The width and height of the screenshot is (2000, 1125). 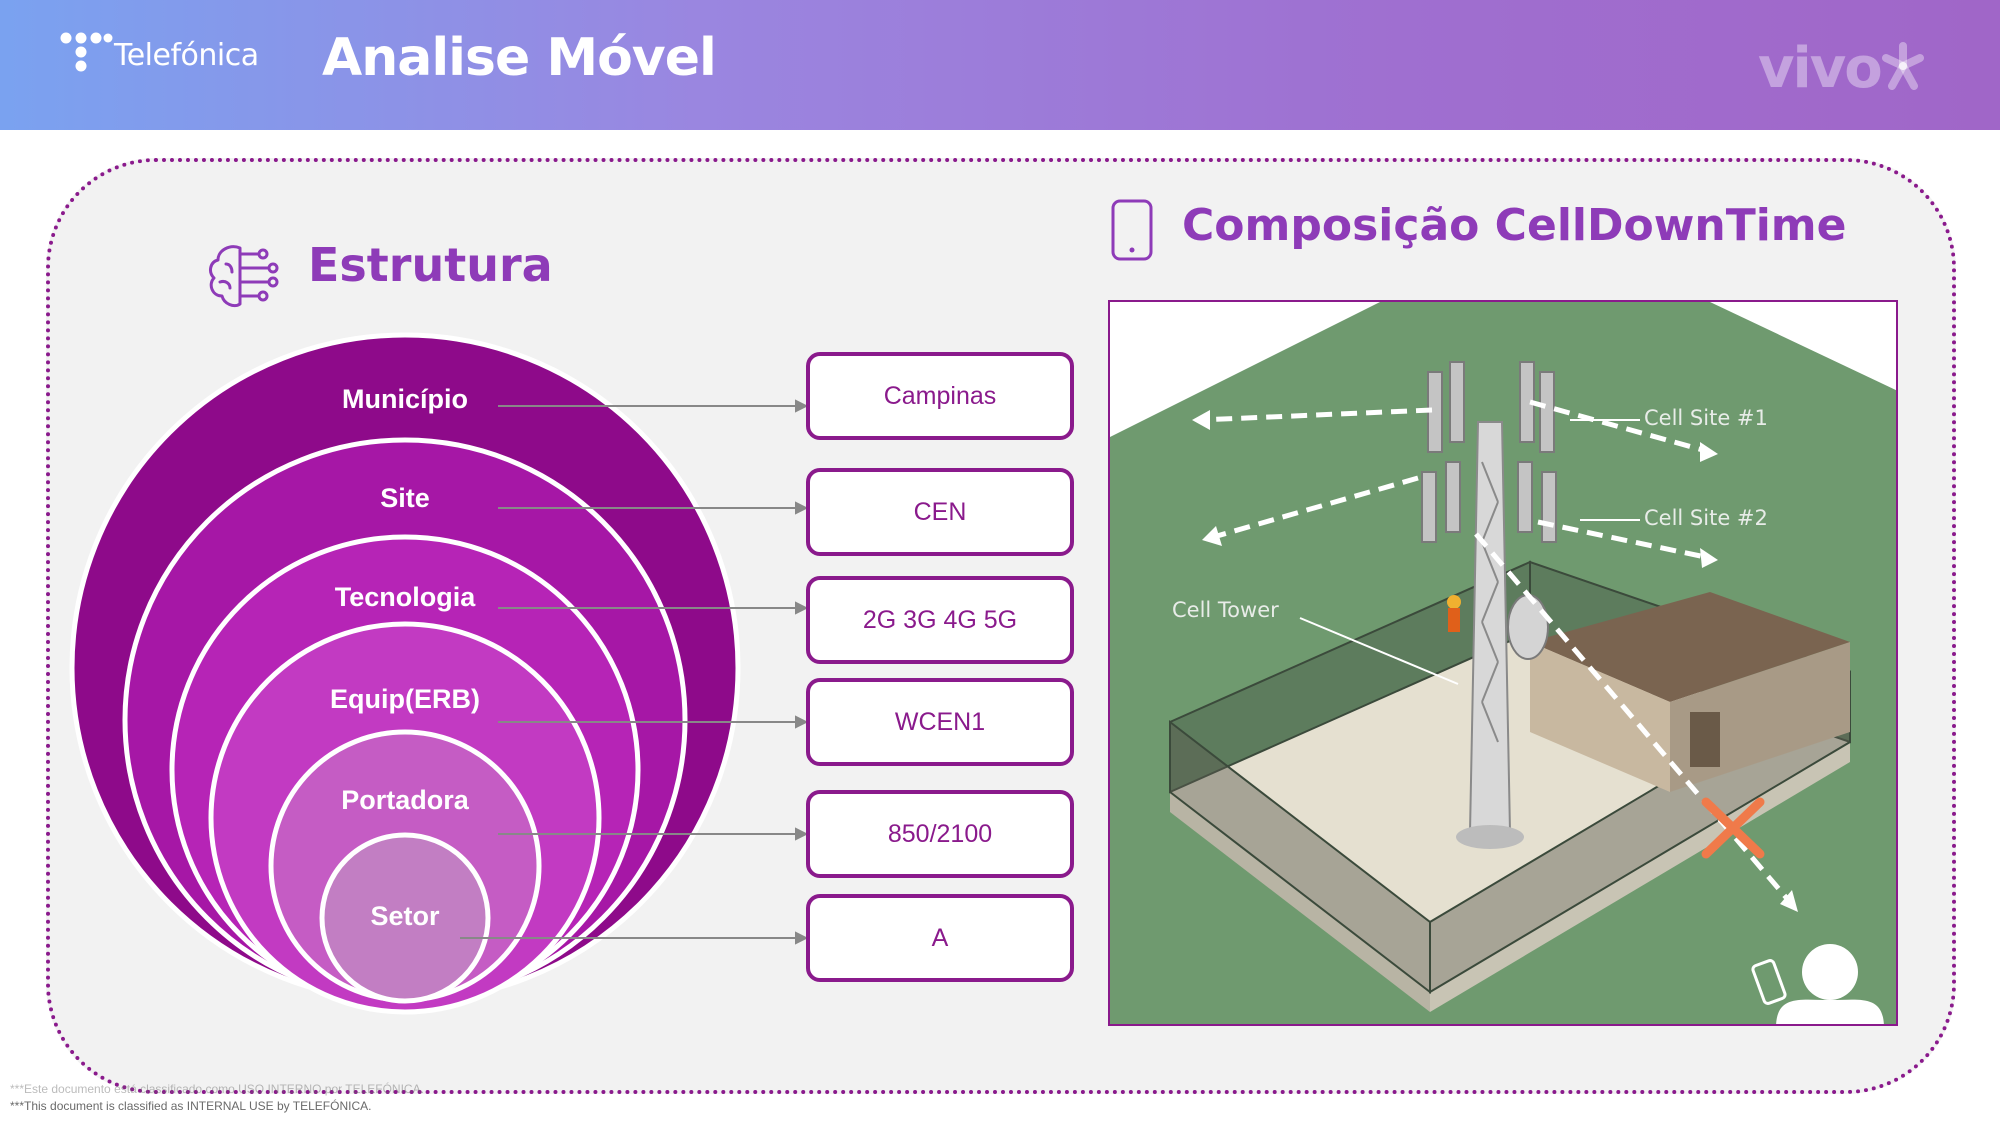 I want to click on label-cell-site-2: Cell Site #2, so click(x=1706, y=518).